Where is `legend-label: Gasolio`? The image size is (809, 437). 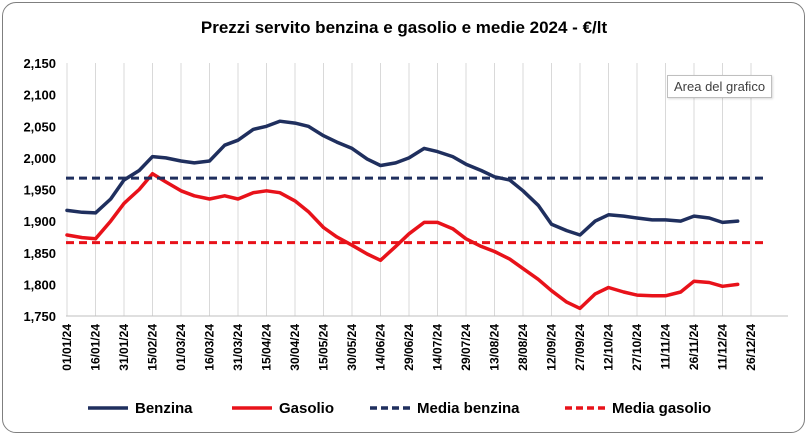
legend-label: Gasolio is located at coordinates (306, 408).